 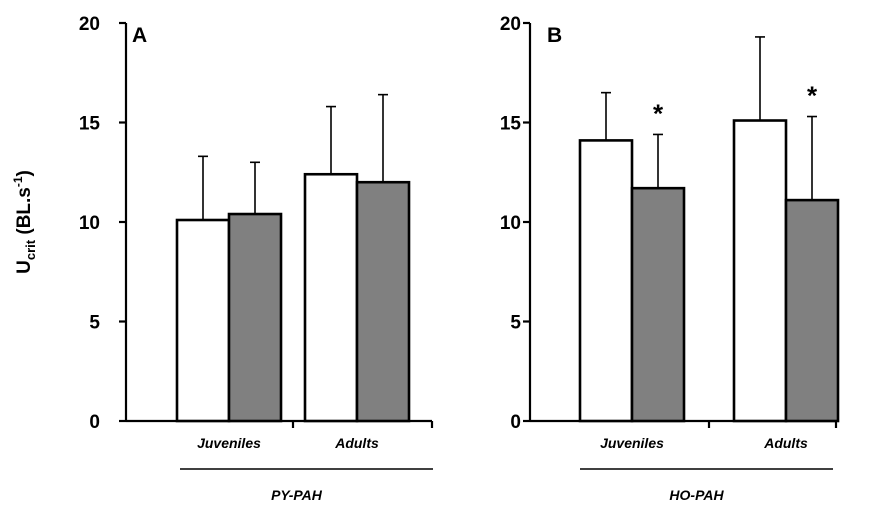 I want to click on y-axis-label: Ucrit (BL.s-1), so click(x=24, y=222).